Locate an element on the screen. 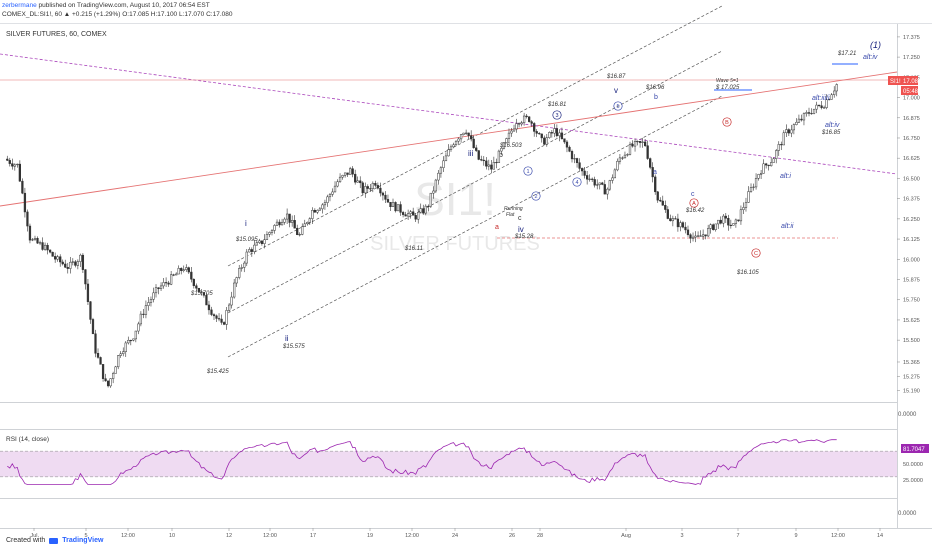 This screenshot has width=932, height=550. rsi-band is located at coordinates (448, 464).